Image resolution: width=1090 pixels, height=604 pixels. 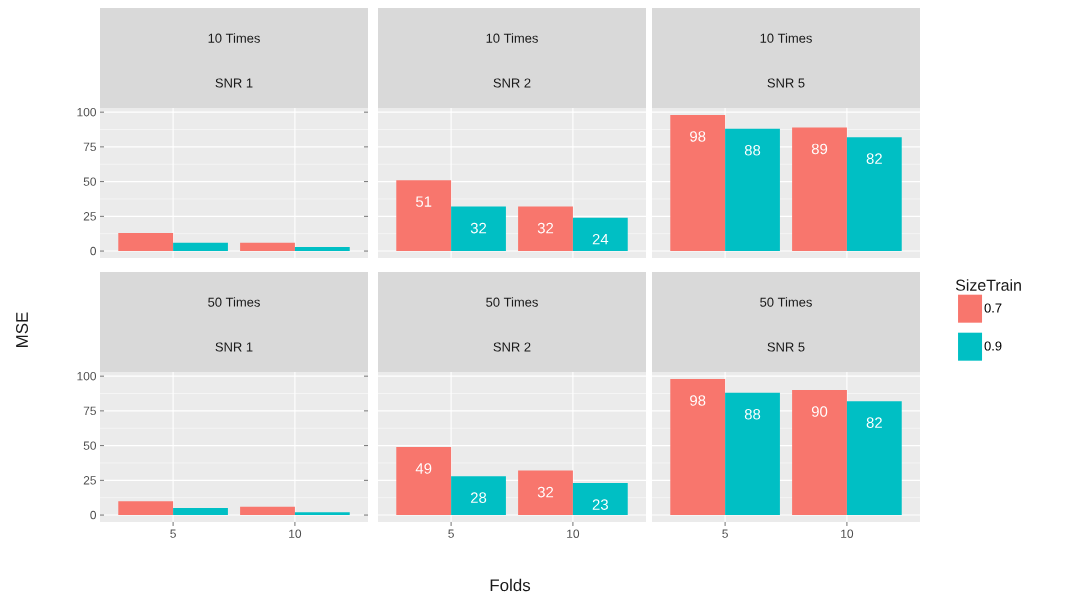 I want to click on data-label: 28, so click(x=478, y=497).